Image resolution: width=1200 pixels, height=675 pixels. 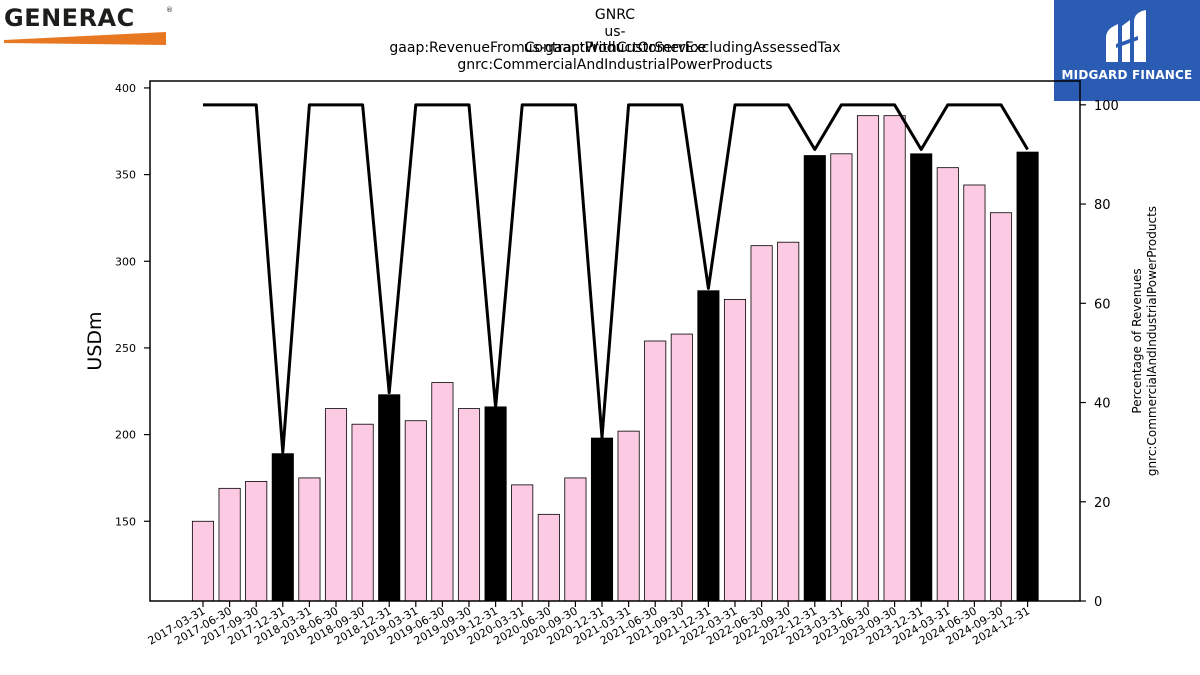 What do you see at coordinates (1098, 602) in the screenshot?
I see `right-tick-label: 0` at bounding box center [1098, 602].